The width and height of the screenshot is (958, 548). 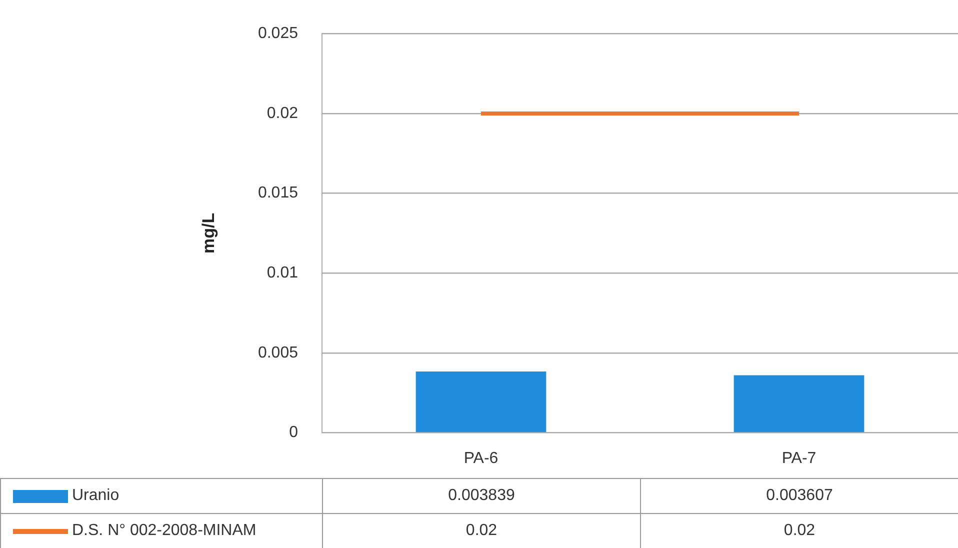 I want to click on y-tick-label: 0.025, so click(x=278, y=33).